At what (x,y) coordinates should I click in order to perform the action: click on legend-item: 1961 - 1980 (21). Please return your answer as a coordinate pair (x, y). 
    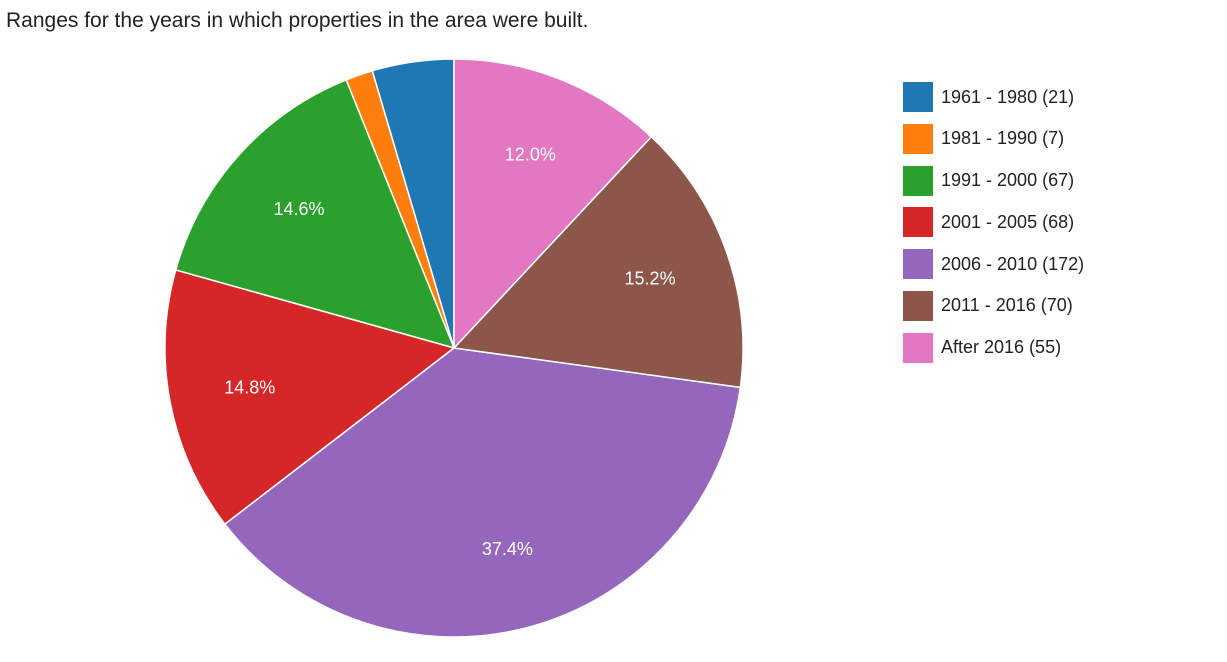
    Looking at the image, I should click on (993, 97).